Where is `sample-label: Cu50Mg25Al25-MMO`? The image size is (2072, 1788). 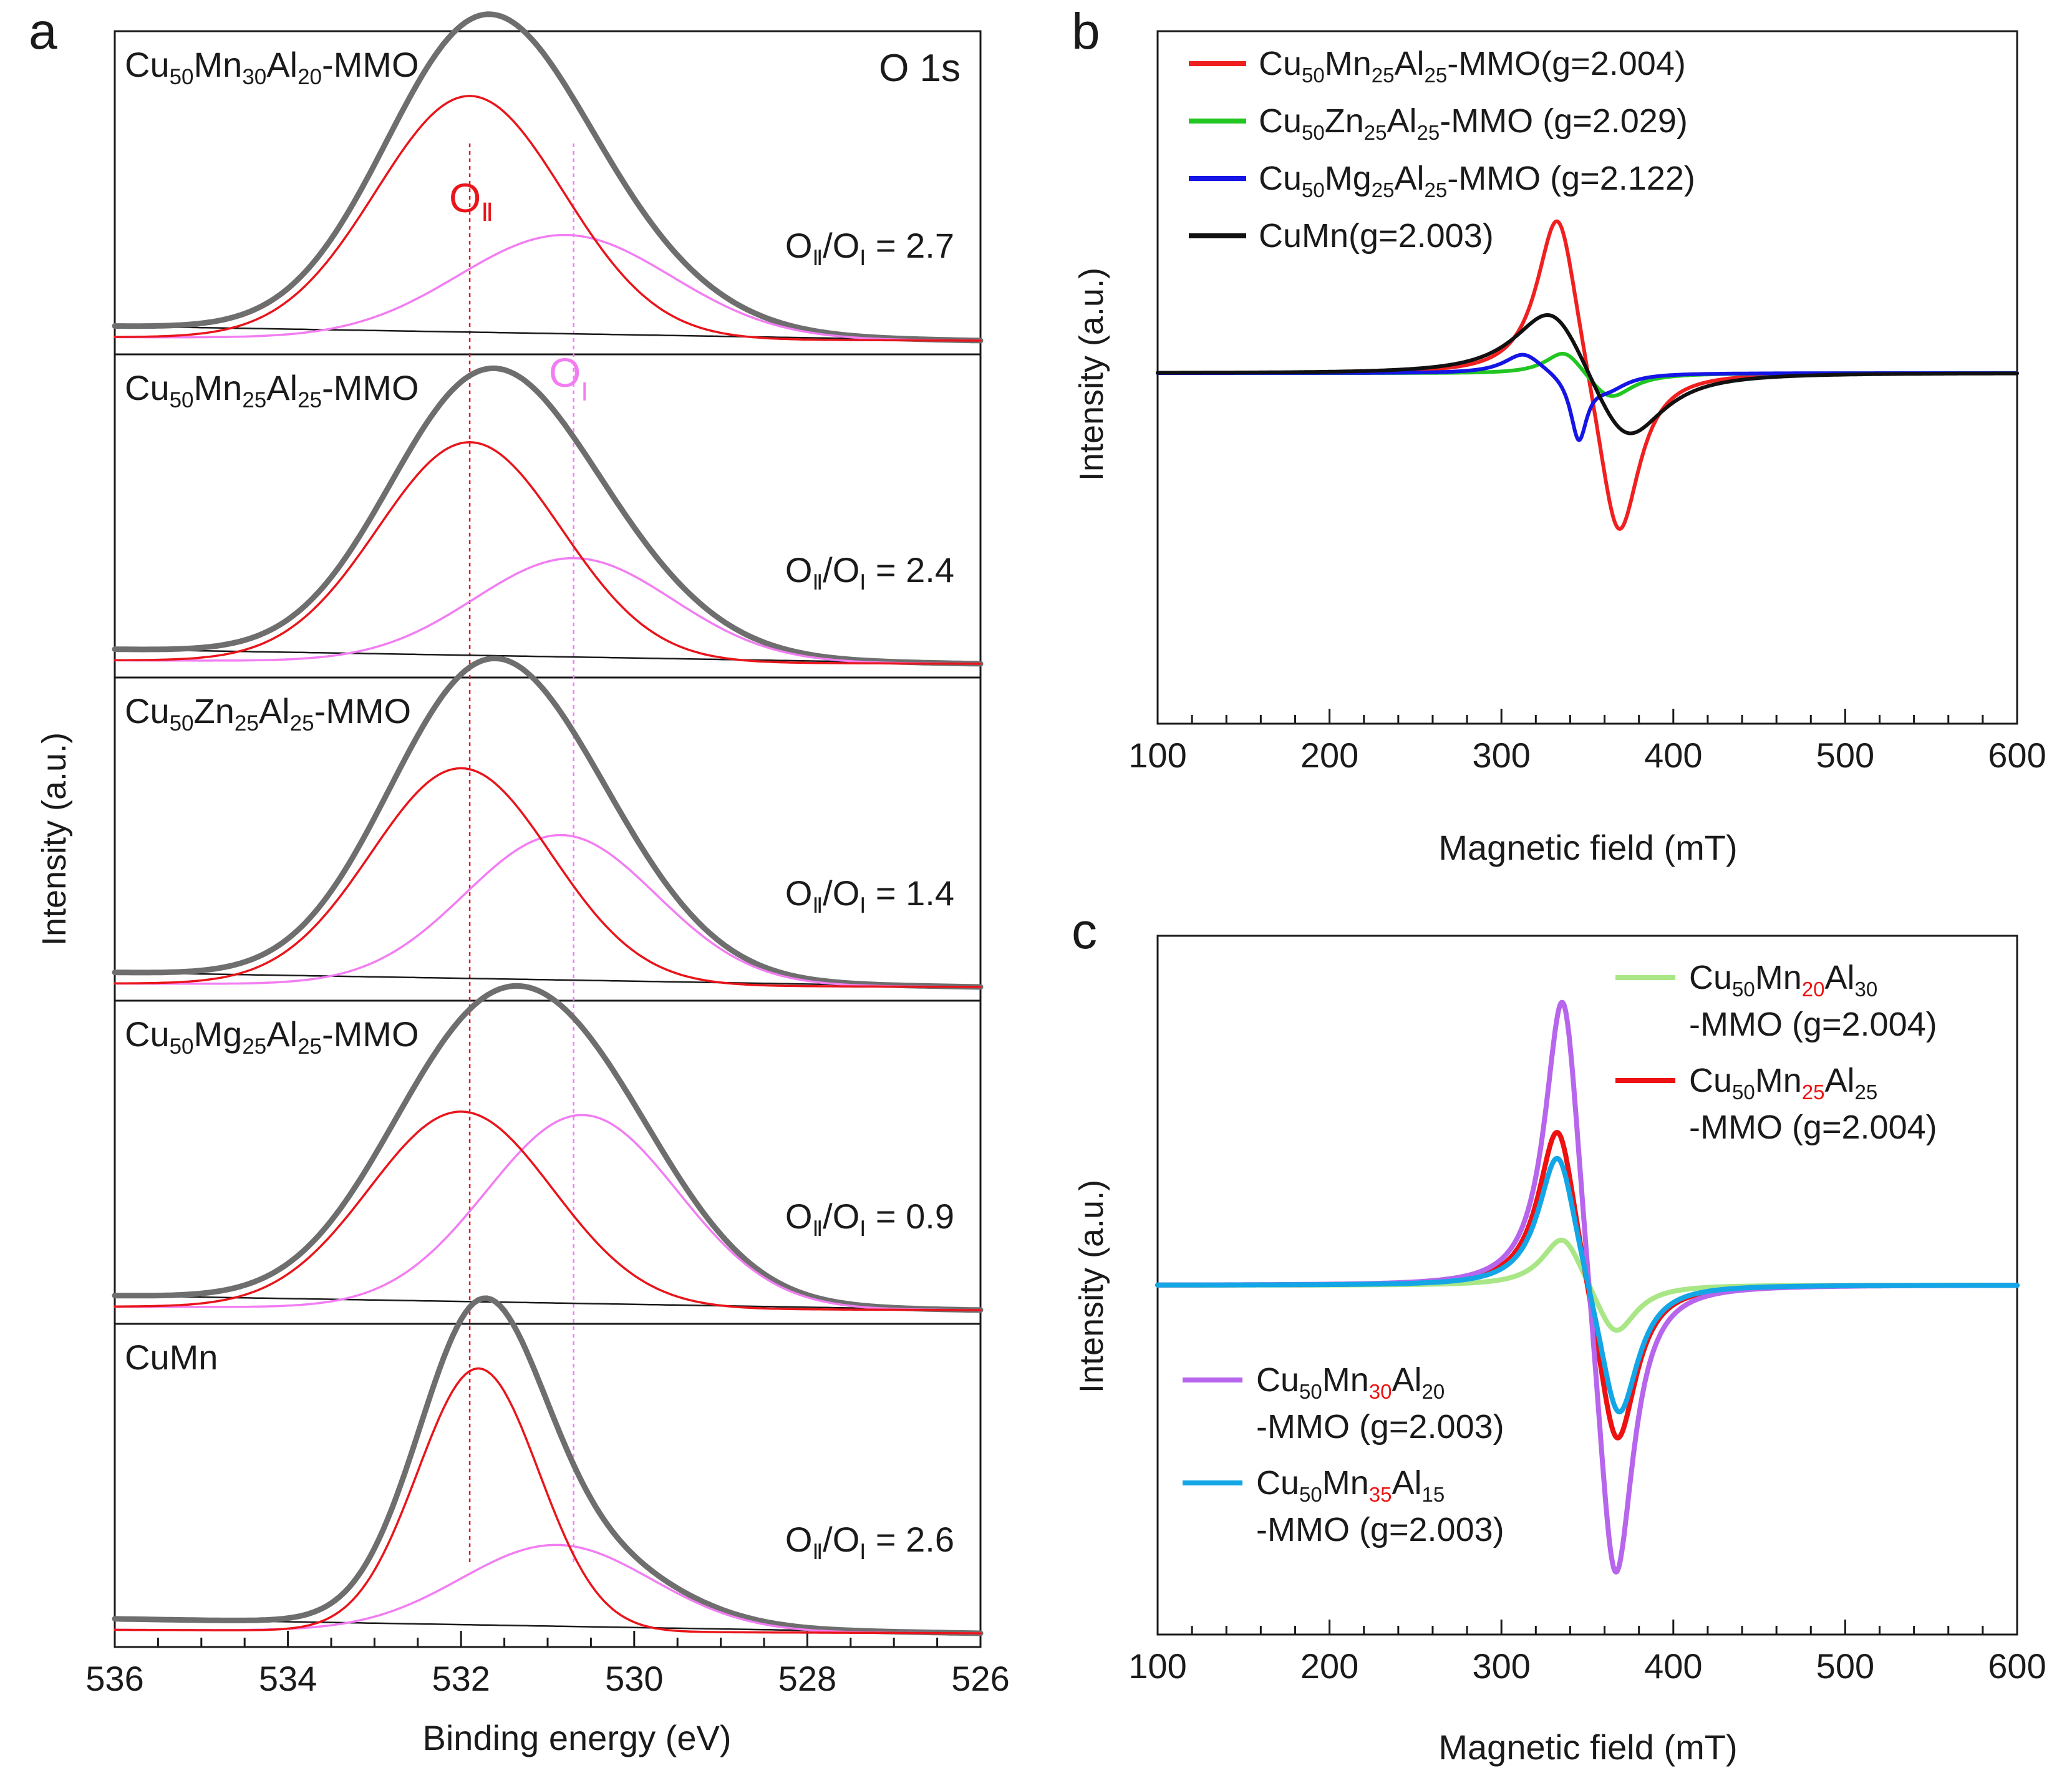 sample-label: Cu50Mg25Al25-MMO is located at coordinates (272, 1036).